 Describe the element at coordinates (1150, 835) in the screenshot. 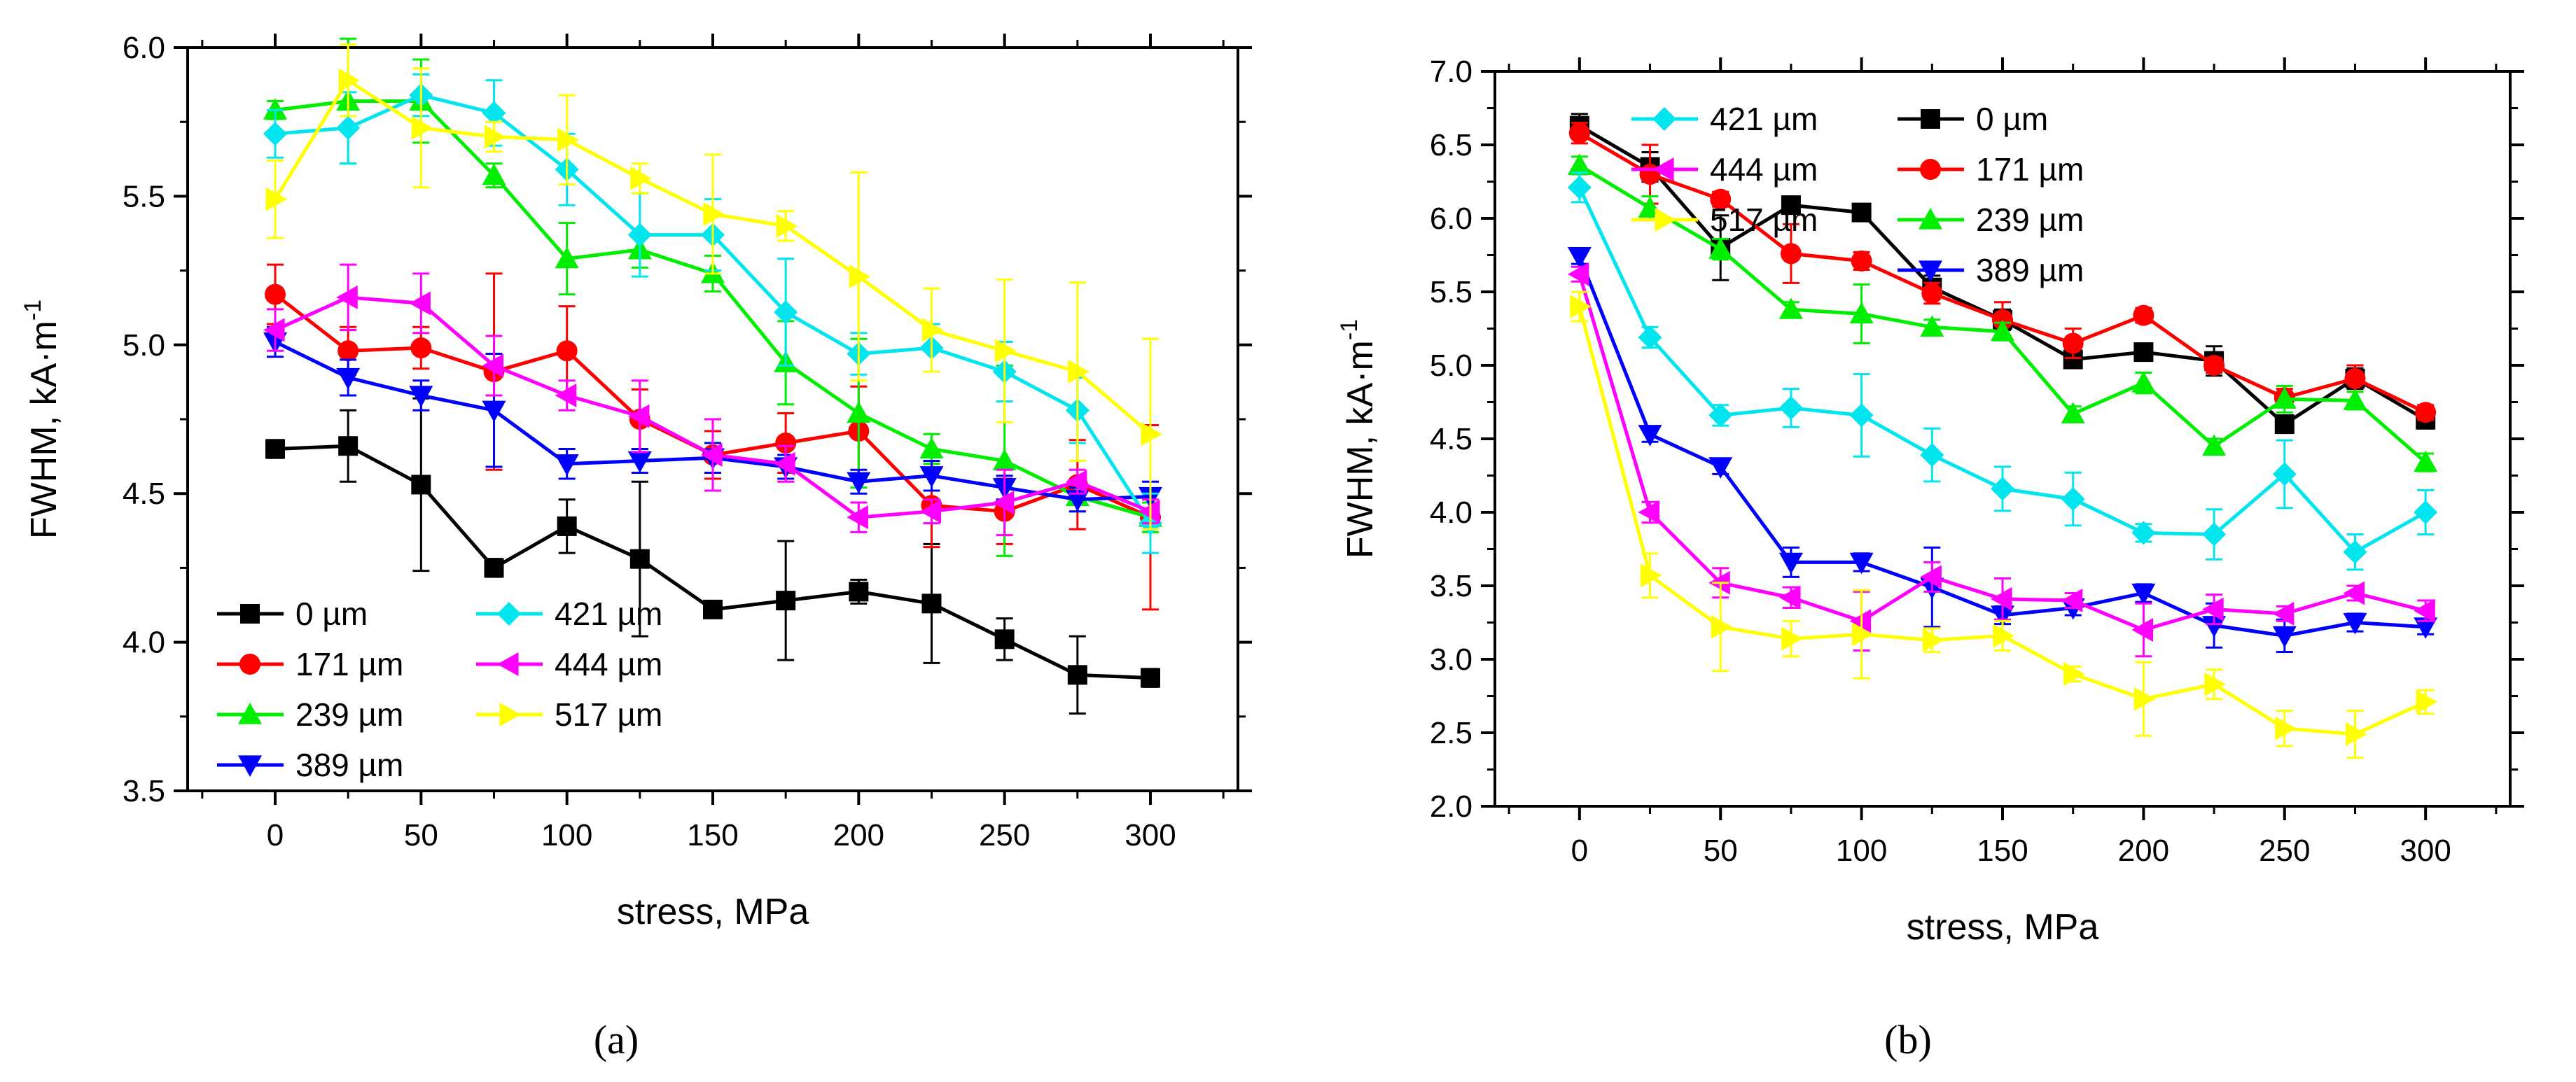

I see `x-tick-label: 300` at that location.